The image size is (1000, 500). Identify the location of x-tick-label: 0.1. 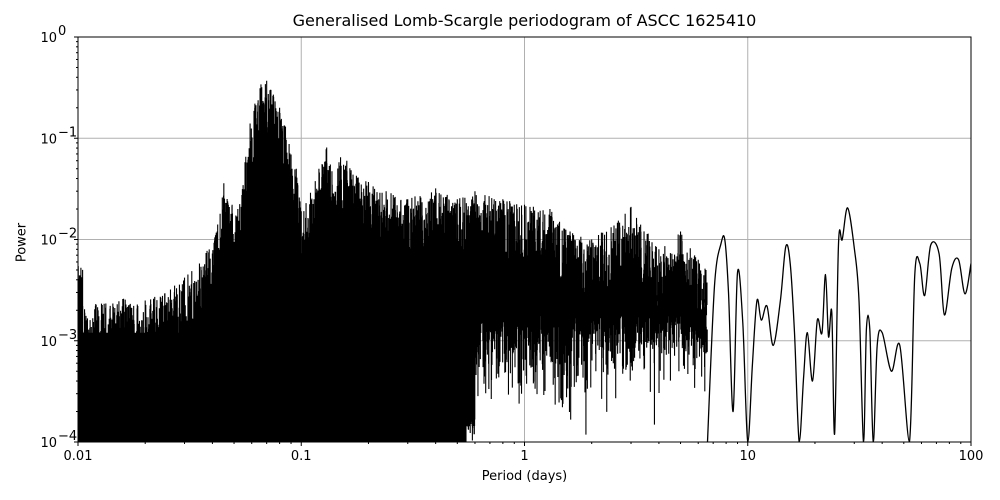
(301, 456).